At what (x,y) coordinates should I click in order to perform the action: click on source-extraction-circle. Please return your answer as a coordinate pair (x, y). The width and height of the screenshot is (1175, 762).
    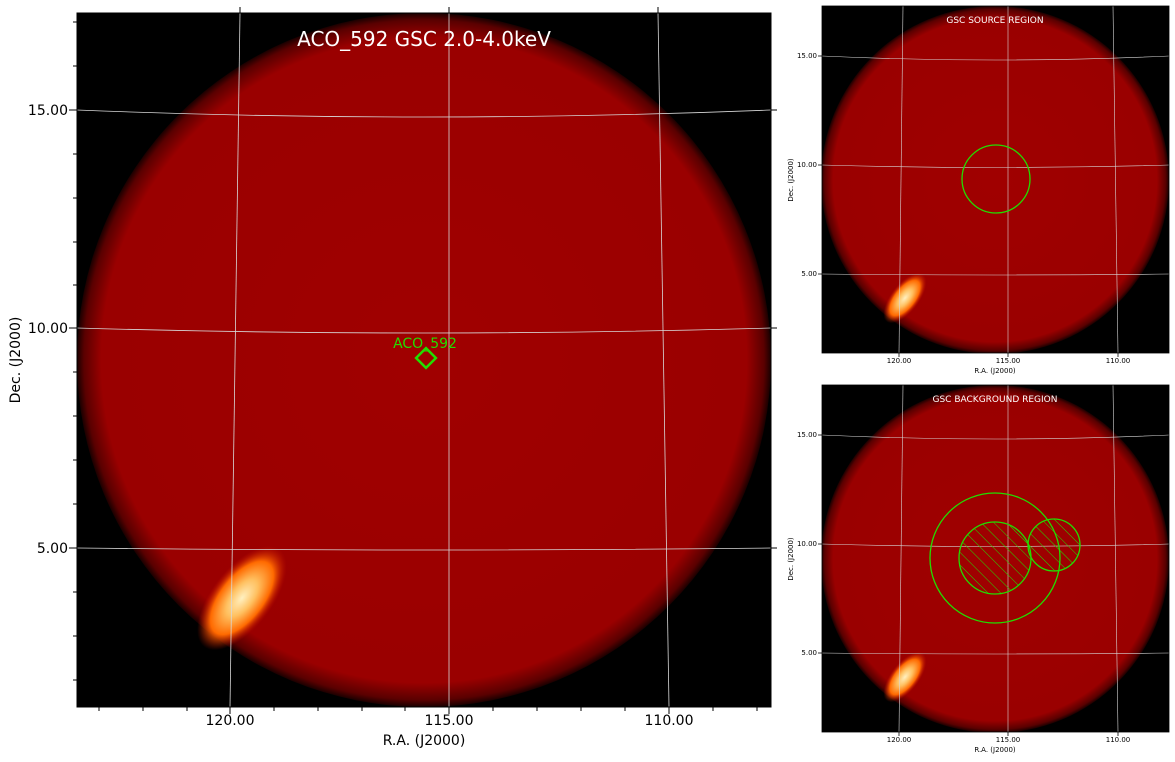
    Looking at the image, I should click on (996, 179).